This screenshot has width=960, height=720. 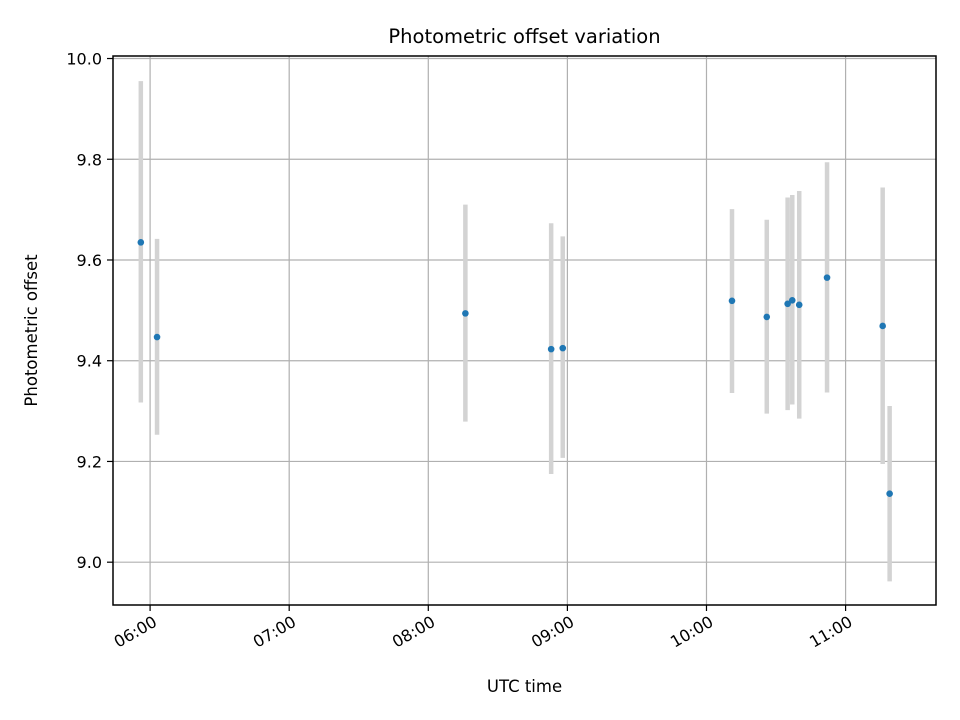 I want to click on y-tick-label: 9.2, so click(x=89, y=461).